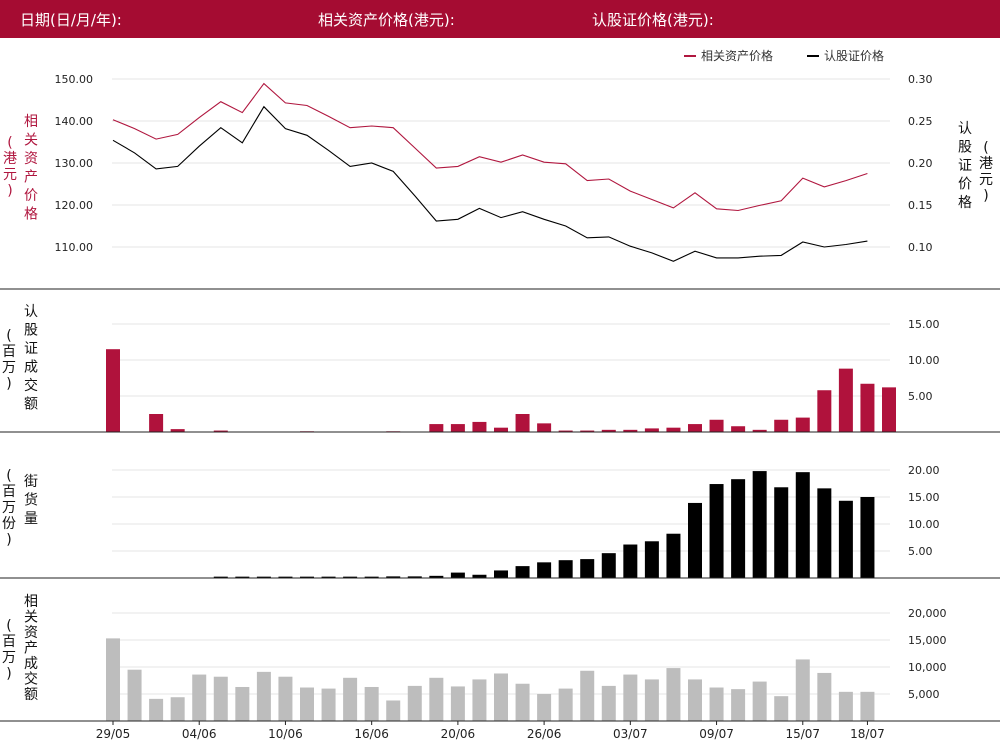 This screenshot has height=751, width=1000. Describe the element at coordinates (31, 159) in the screenshot. I see `left-axis-title-asset-char: 资` at that location.